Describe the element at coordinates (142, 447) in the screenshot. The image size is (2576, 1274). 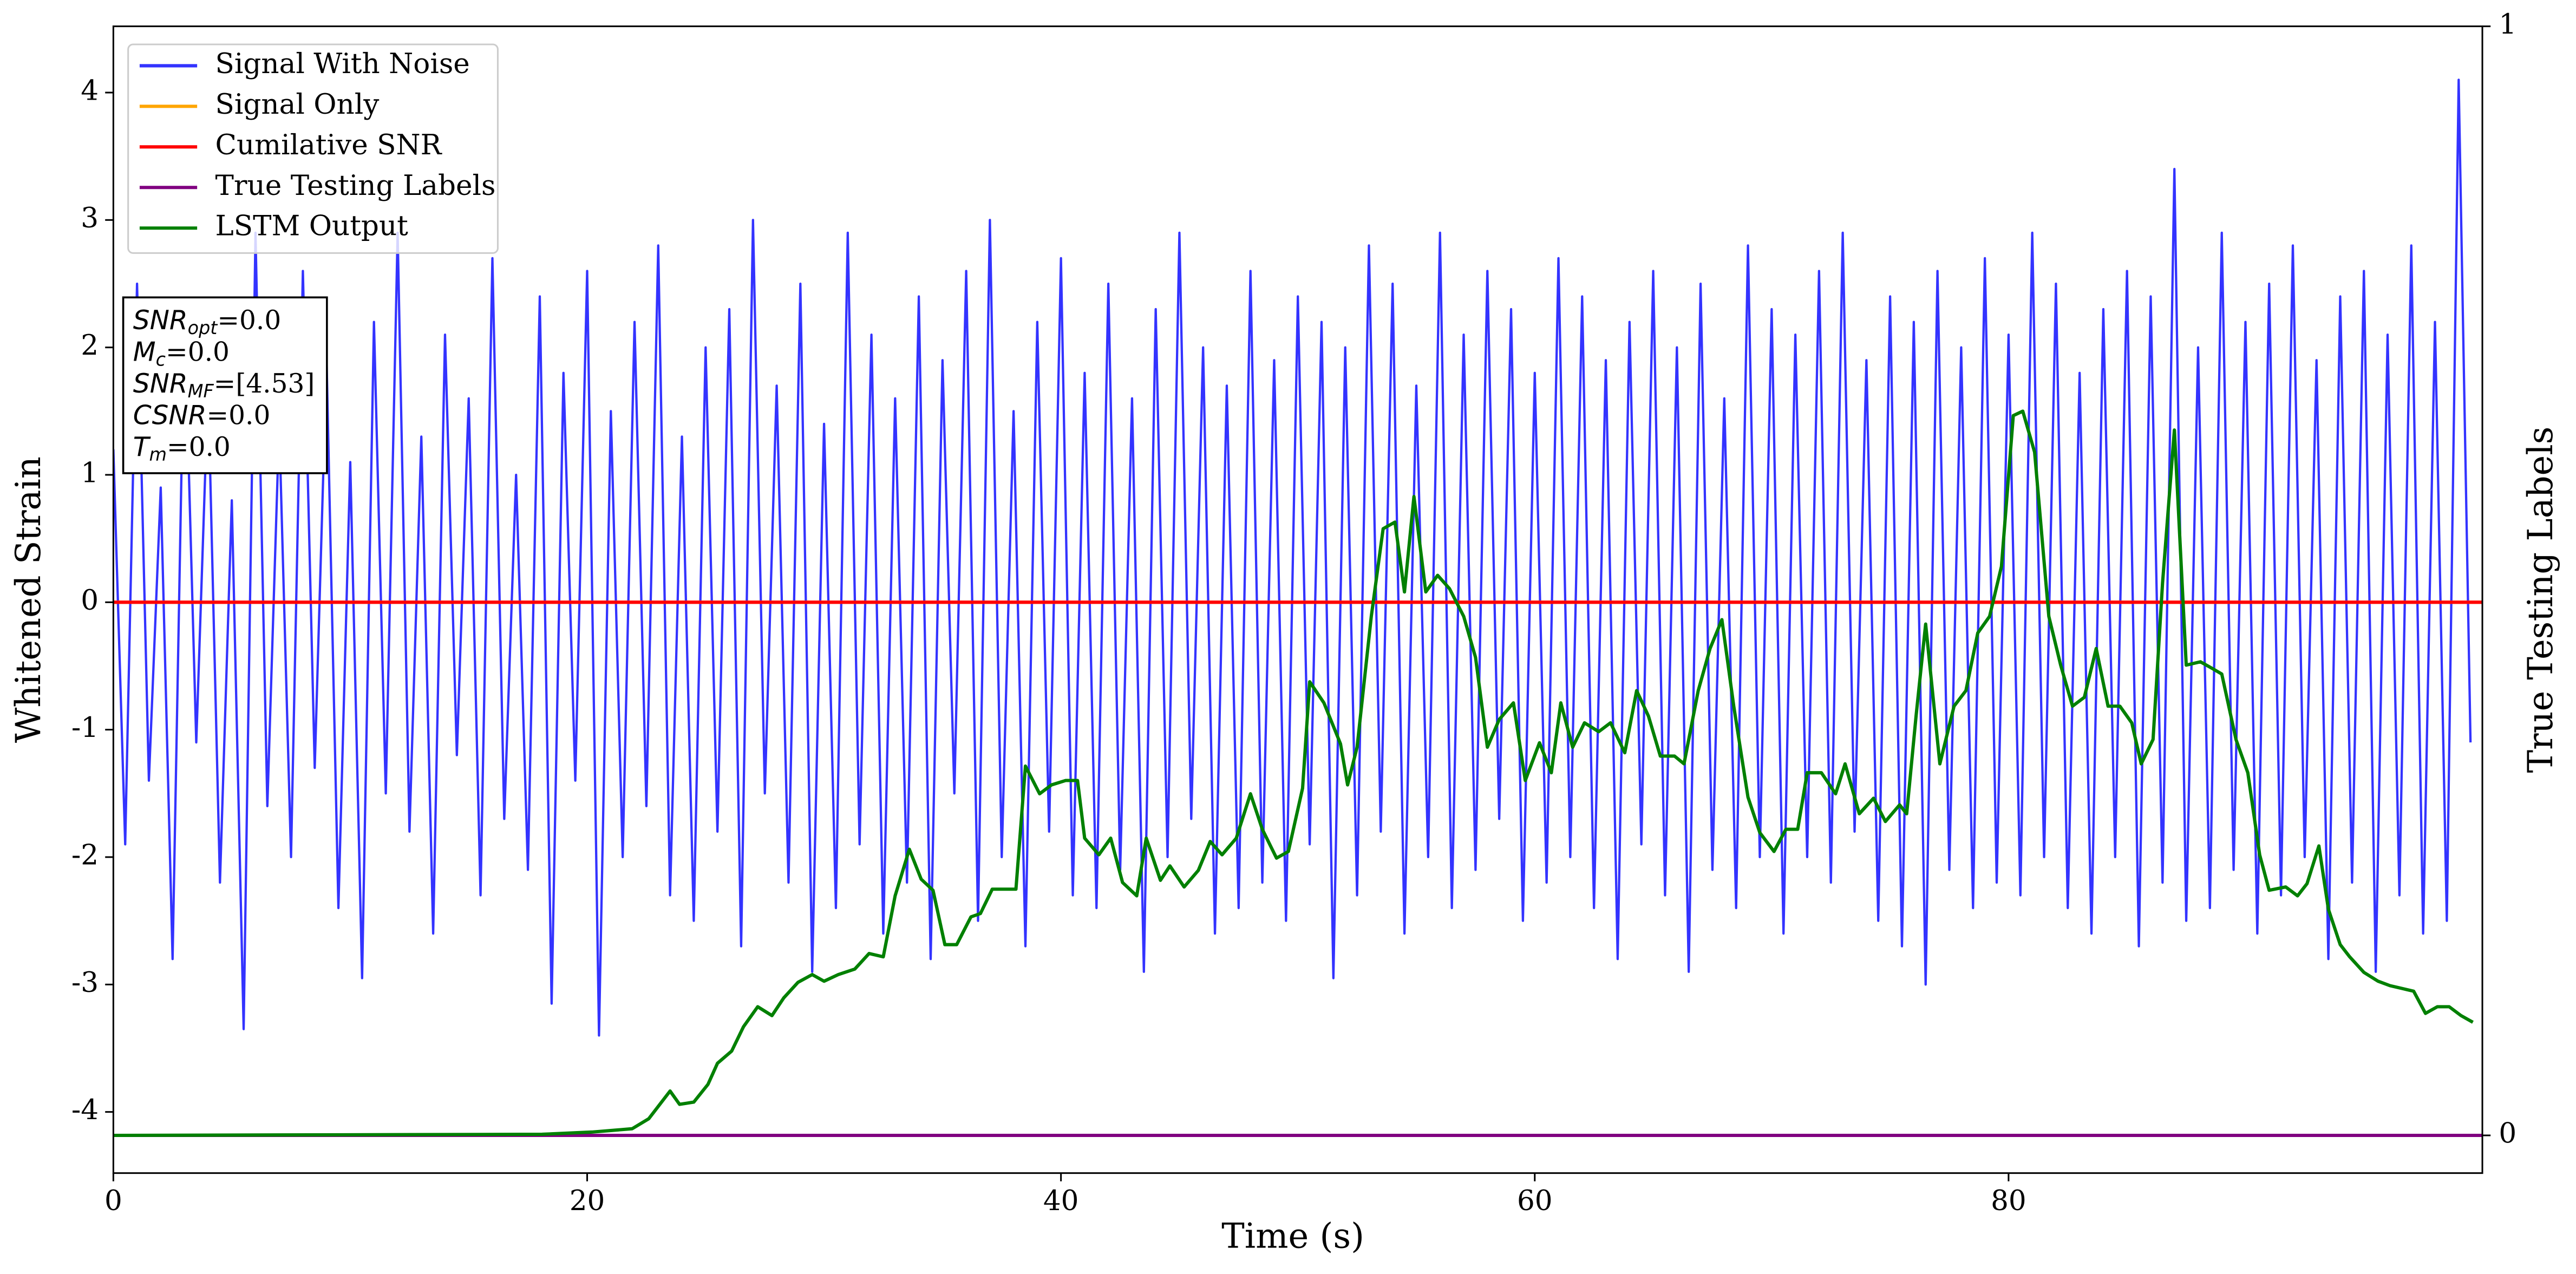
I see `annotation-symbol: T` at that location.